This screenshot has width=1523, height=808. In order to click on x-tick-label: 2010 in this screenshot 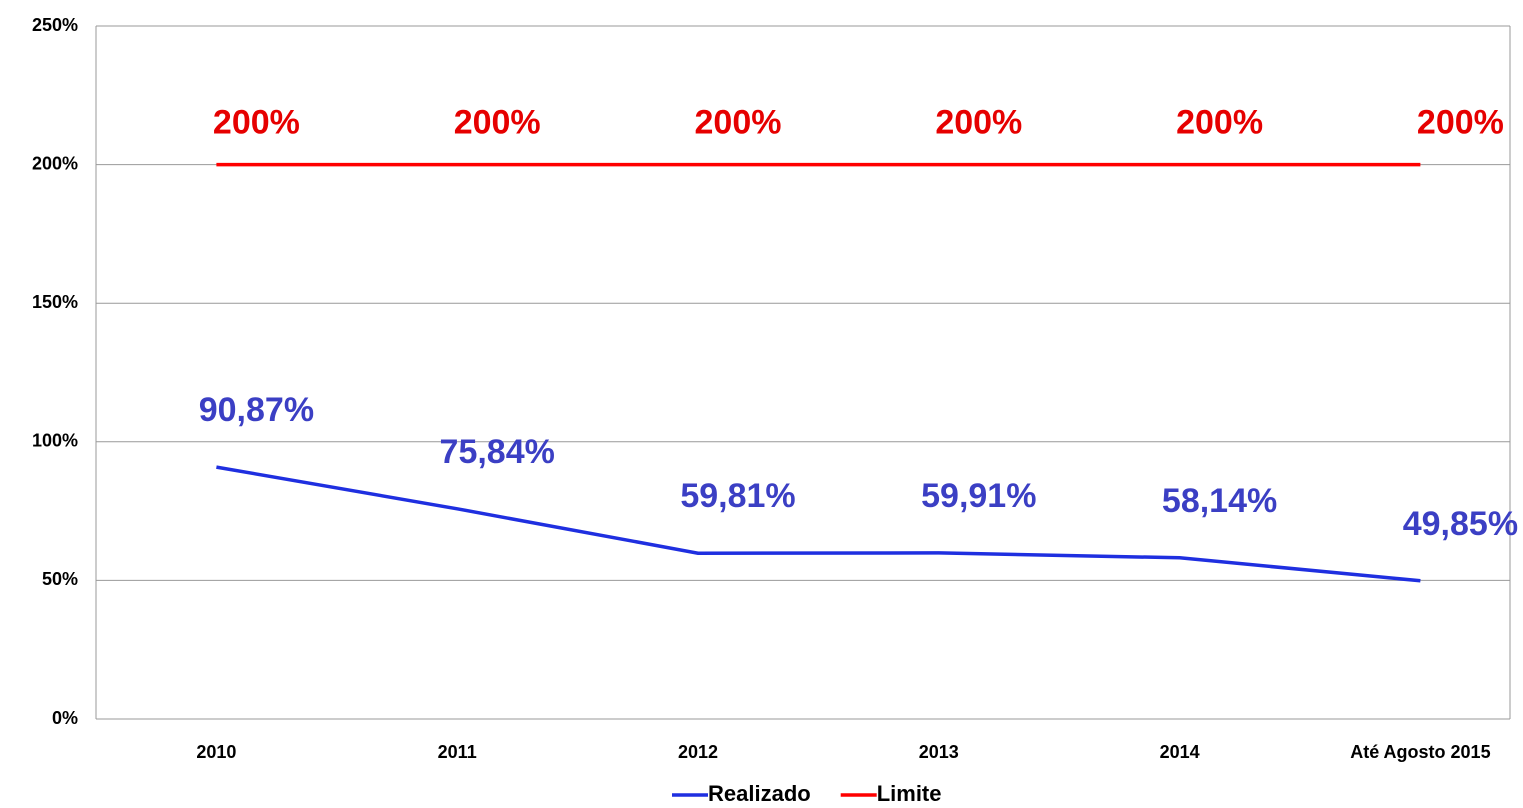, I will do `click(216, 752)`.